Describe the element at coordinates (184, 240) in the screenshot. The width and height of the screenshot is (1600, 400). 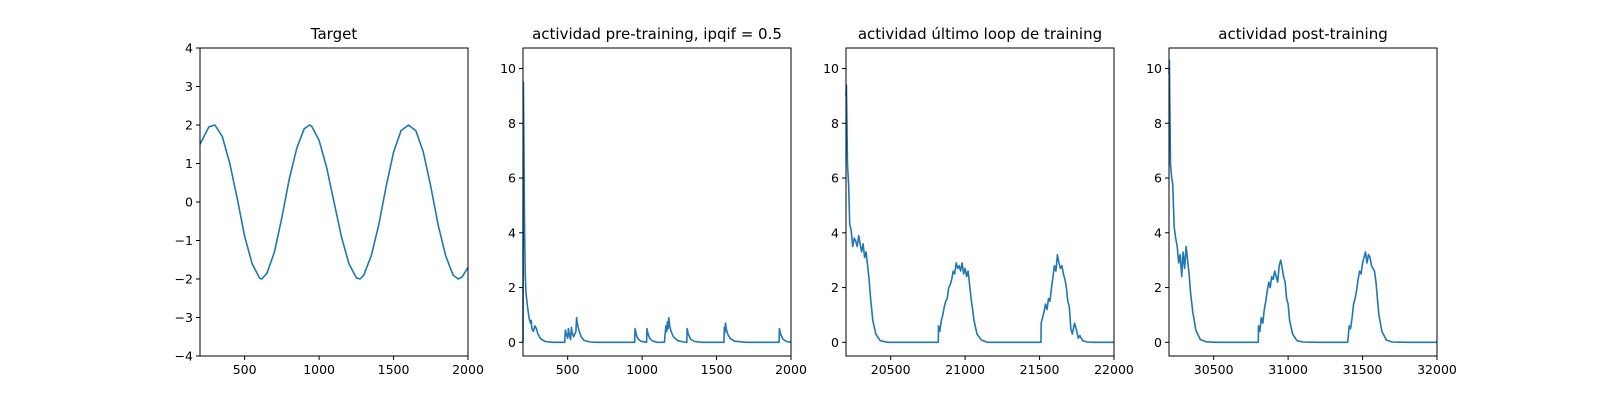
I see `y-tick-label: −1` at that location.